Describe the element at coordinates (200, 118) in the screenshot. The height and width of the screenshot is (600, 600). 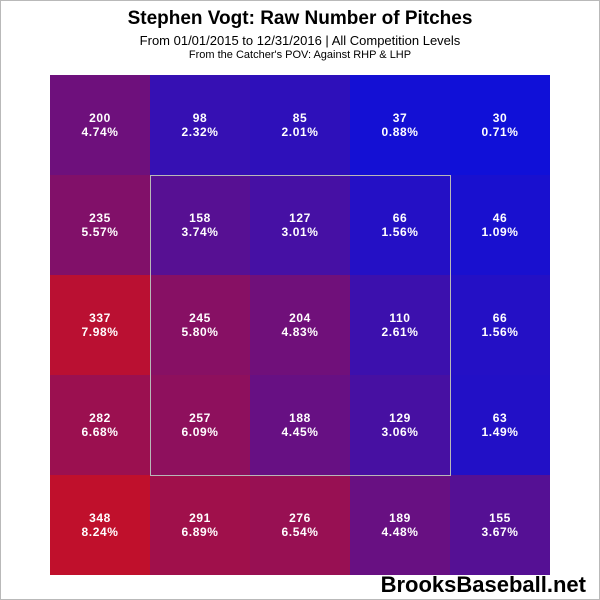
I see `cell-count-label: 98` at that location.